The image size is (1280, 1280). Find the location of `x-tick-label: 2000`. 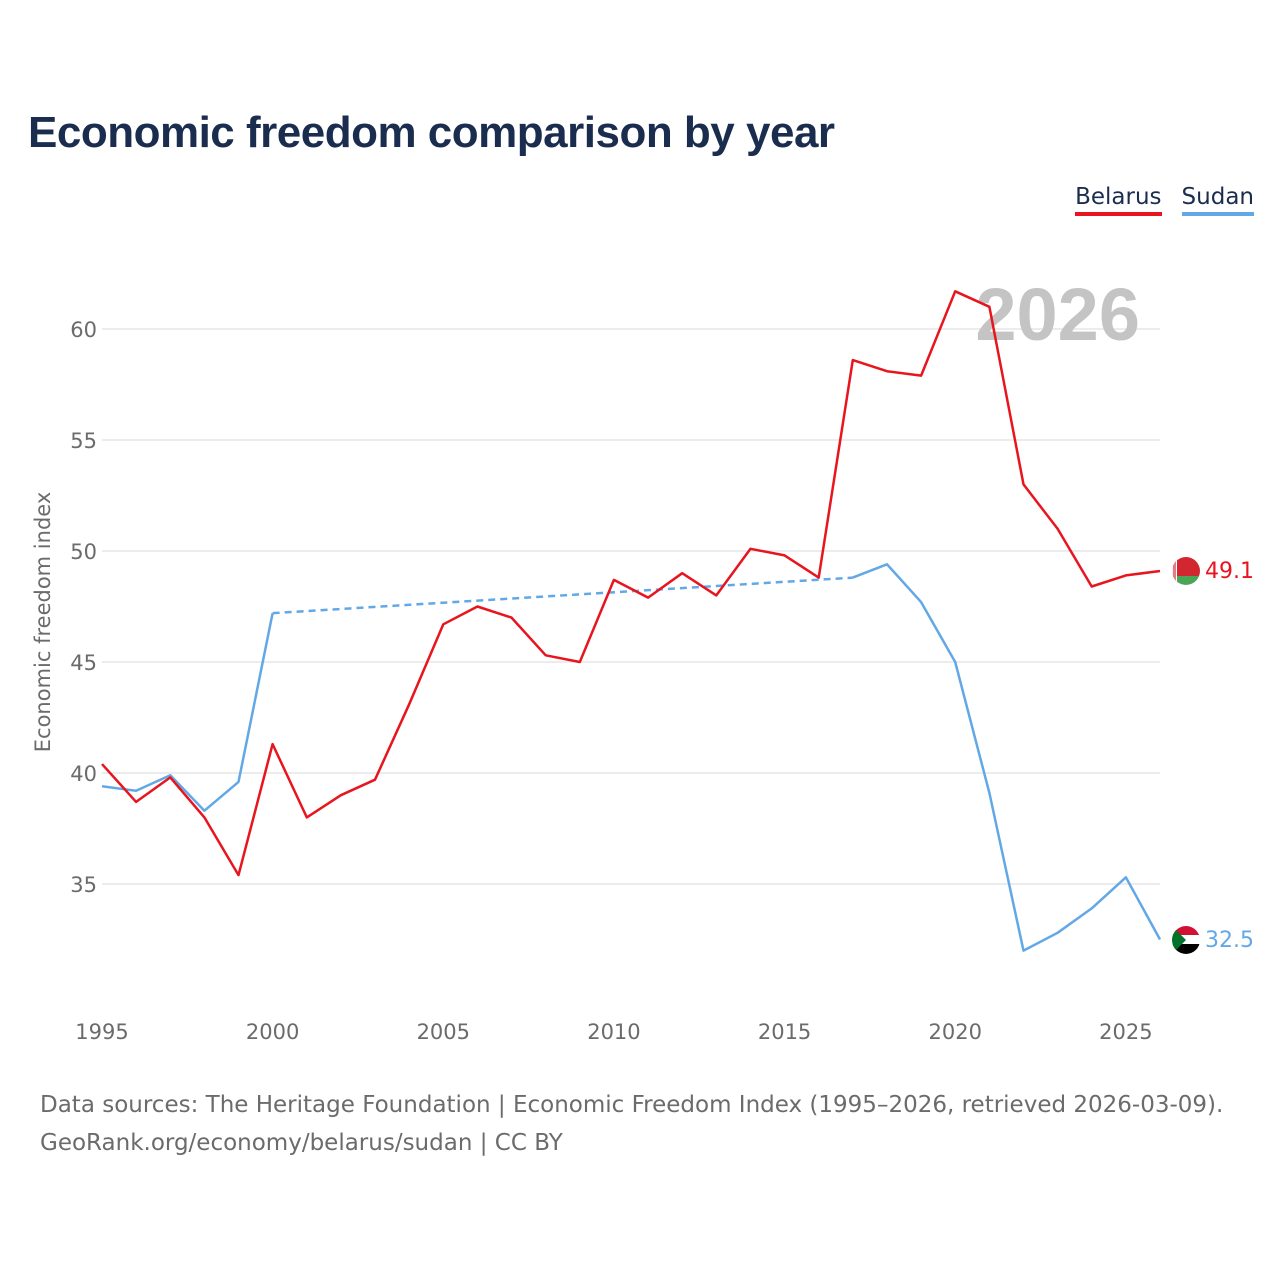

x-tick-label: 2000 is located at coordinates (272, 1032).